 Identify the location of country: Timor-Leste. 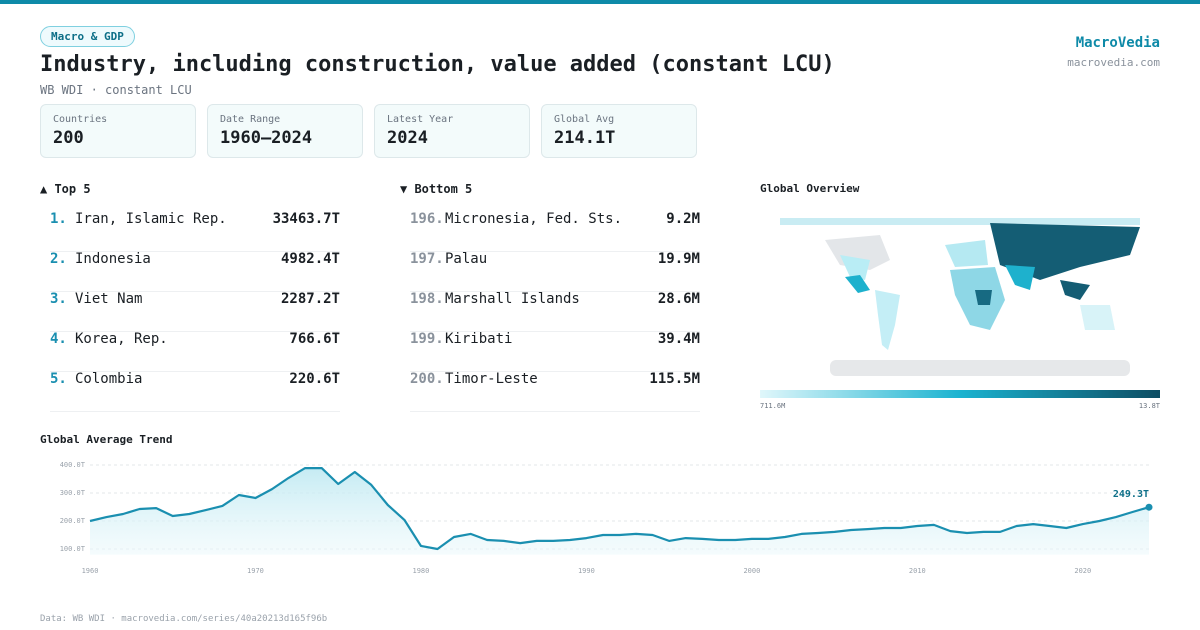
(491, 379).